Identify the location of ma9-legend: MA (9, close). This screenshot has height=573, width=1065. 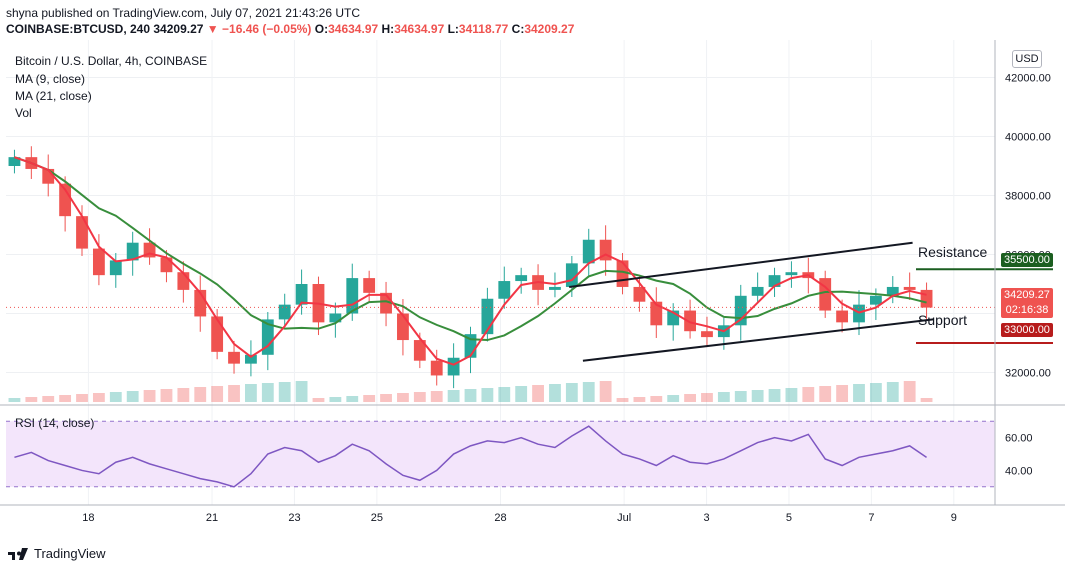
(50, 79).